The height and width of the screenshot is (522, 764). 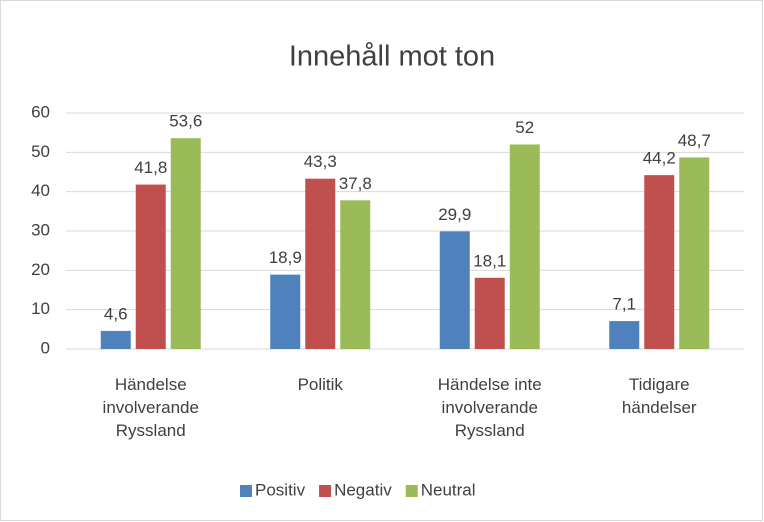 What do you see at coordinates (116, 313) in the screenshot?
I see `data-label: 4,6` at bounding box center [116, 313].